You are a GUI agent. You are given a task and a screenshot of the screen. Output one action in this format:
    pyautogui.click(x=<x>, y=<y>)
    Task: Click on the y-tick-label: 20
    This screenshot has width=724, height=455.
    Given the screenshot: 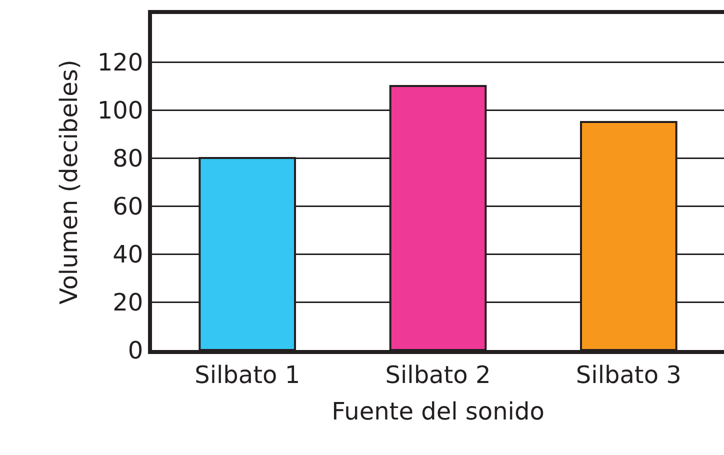 What is the action you would take?
    pyautogui.click(x=128, y=302)
    